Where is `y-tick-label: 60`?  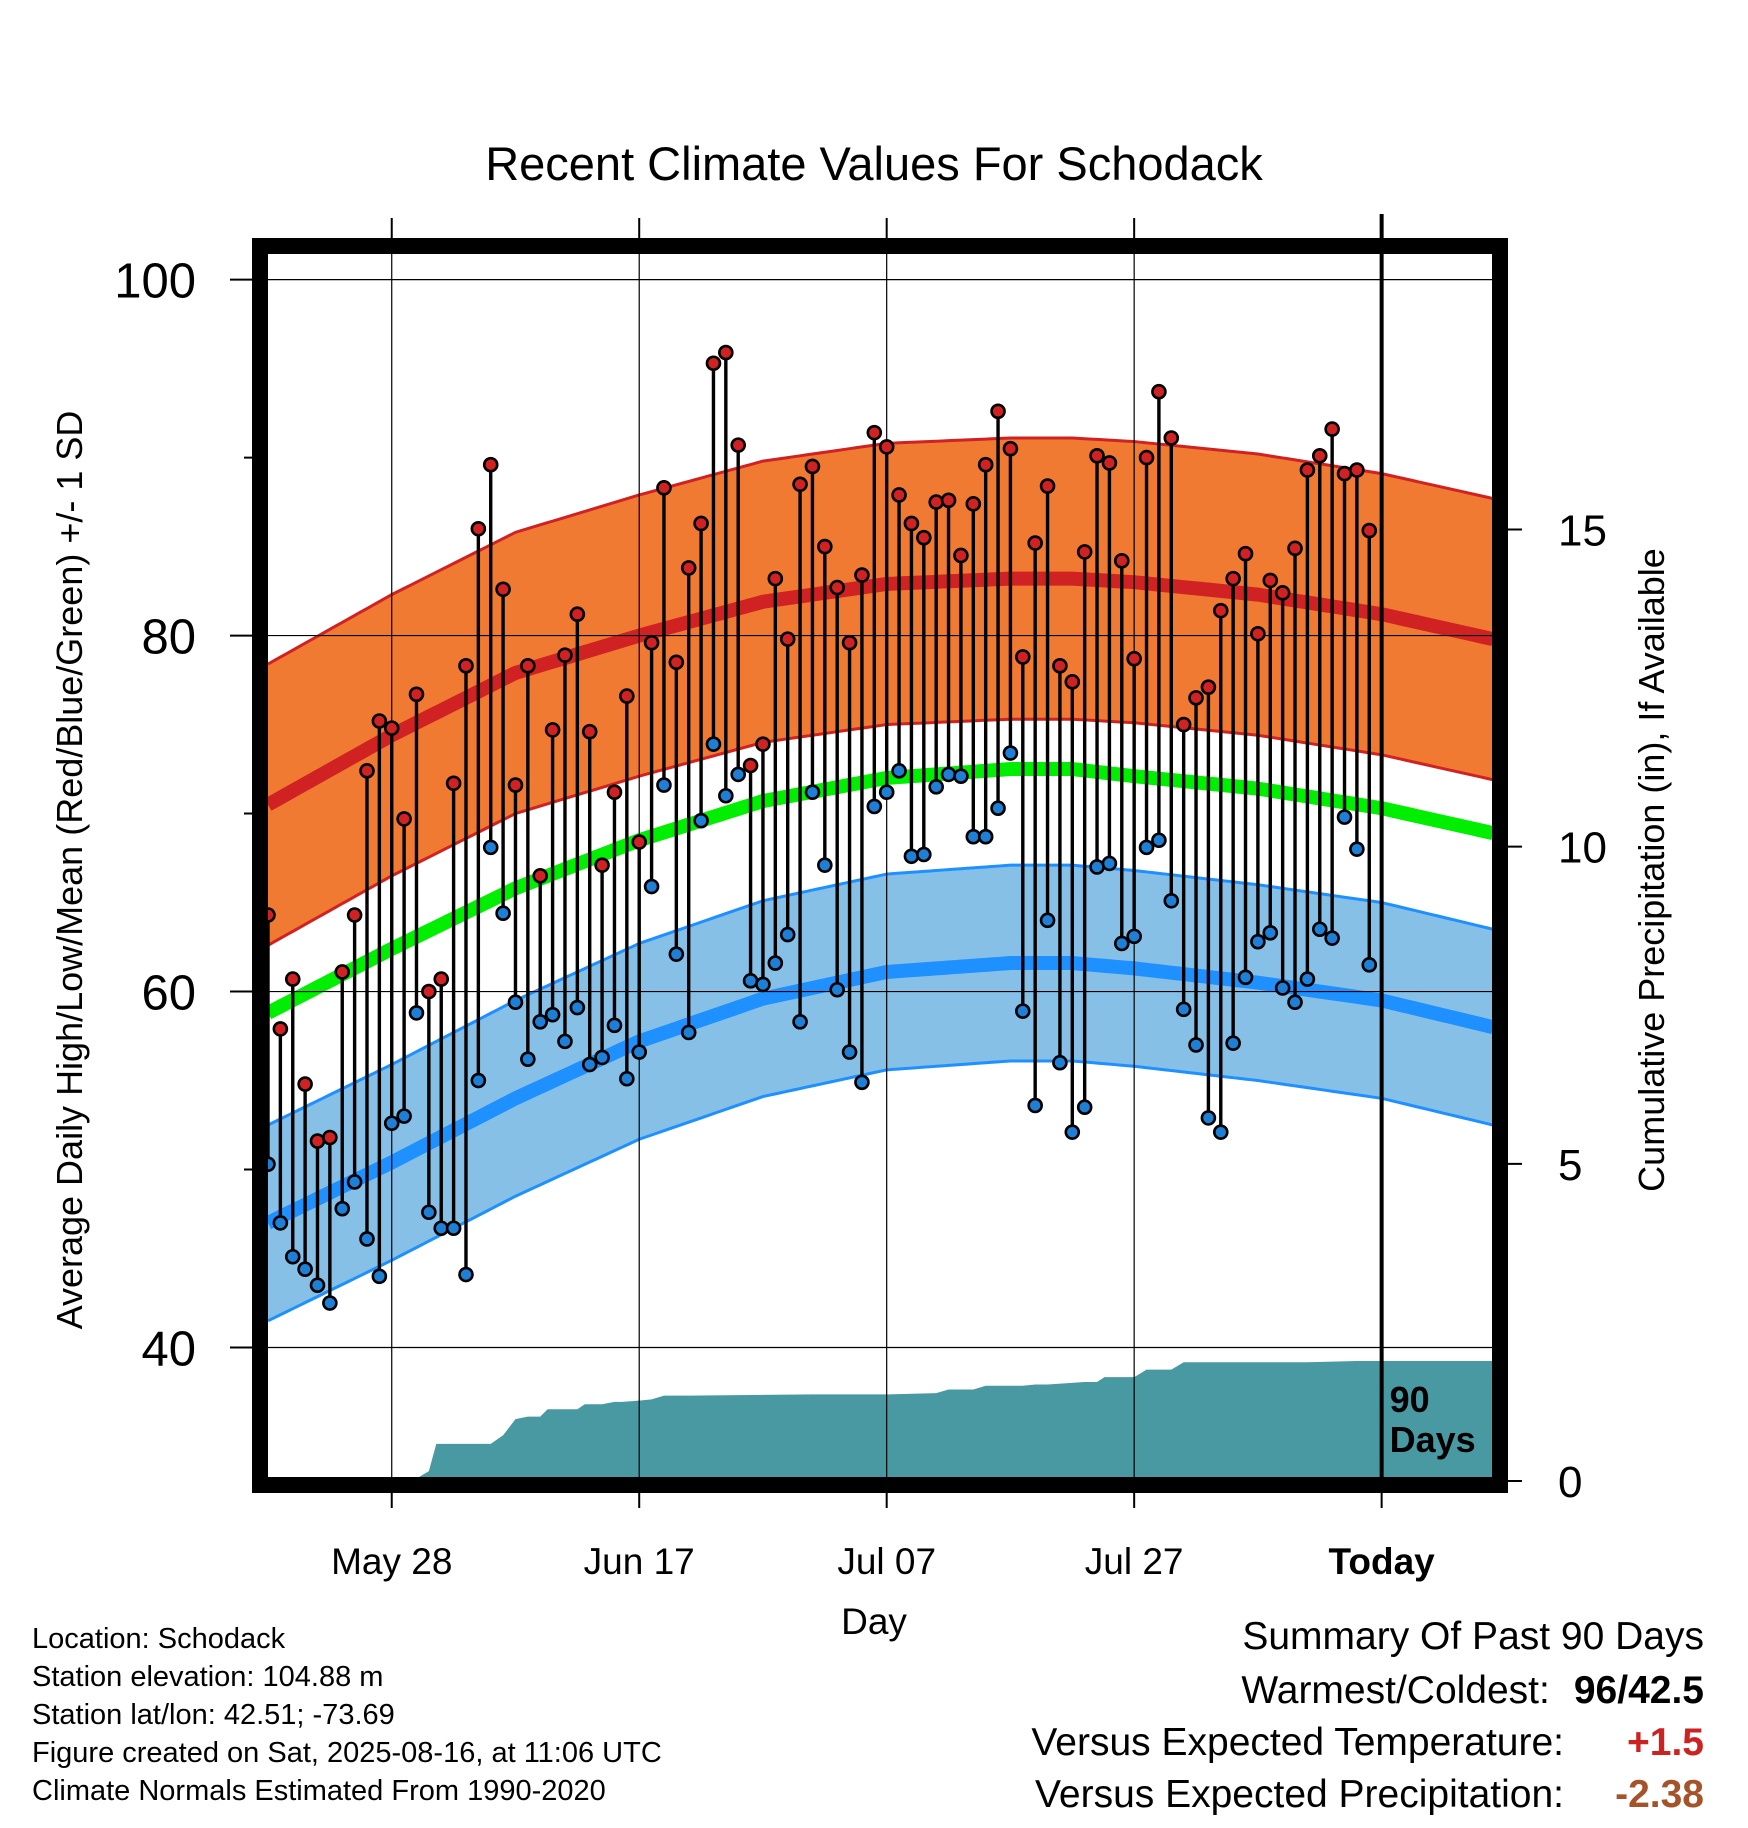 y-tick-label: 60 is located at coordinates (168, 994).